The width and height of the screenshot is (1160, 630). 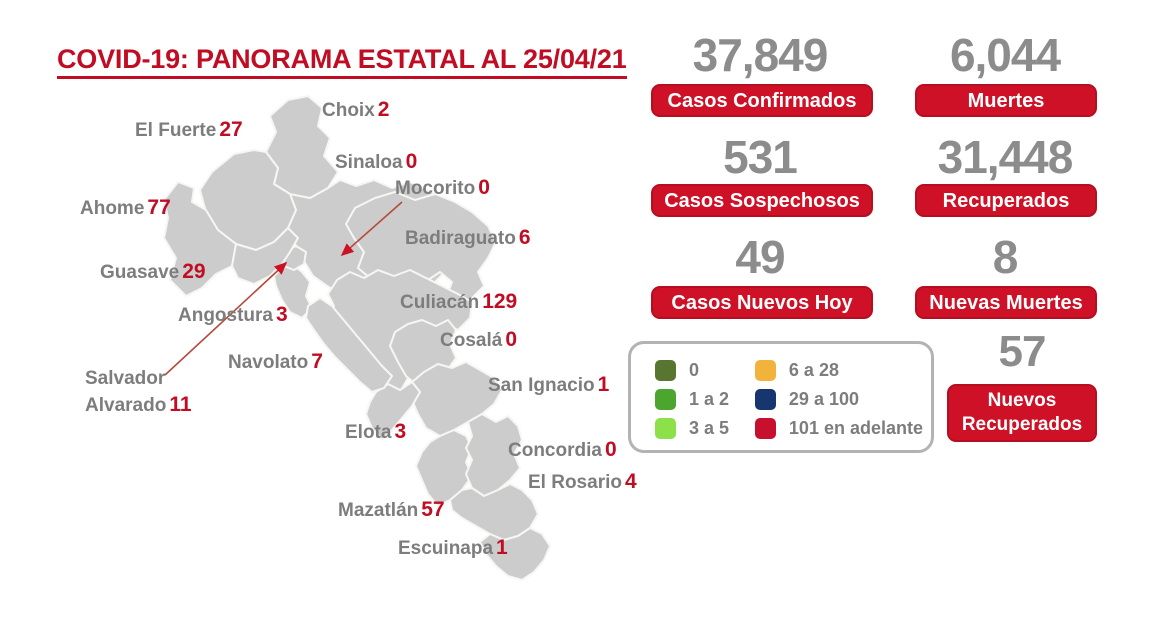 What do you see at coordinates (855, 427) in the screenshot?
I see `legend-item-label: 101 en adelante` at bounding box center [855, 427].